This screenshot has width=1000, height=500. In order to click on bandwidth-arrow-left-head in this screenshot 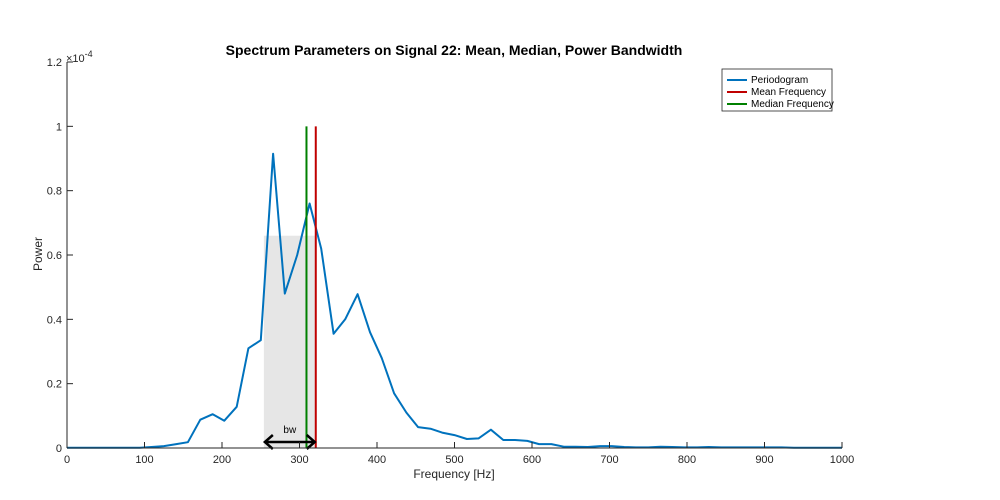, I will do `click(268, 442)`.